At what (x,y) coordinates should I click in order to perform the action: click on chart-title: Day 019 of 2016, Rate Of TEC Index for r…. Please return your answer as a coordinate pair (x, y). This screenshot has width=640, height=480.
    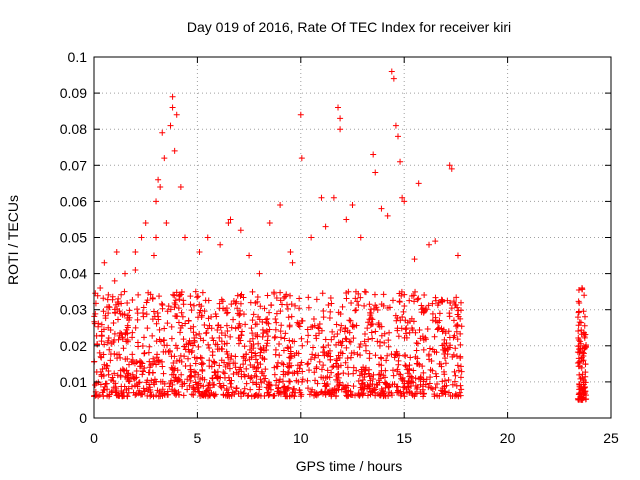
    Looking at the image, I should click on (349, 27).